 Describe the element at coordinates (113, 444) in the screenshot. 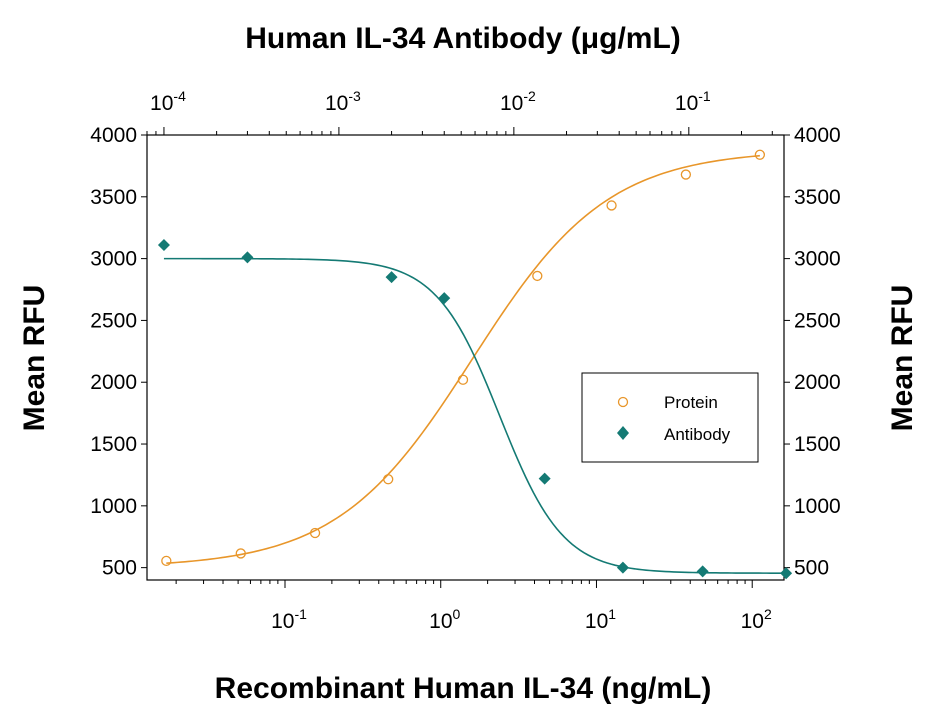

I see `left-y-tick-label: 1500` at that location.